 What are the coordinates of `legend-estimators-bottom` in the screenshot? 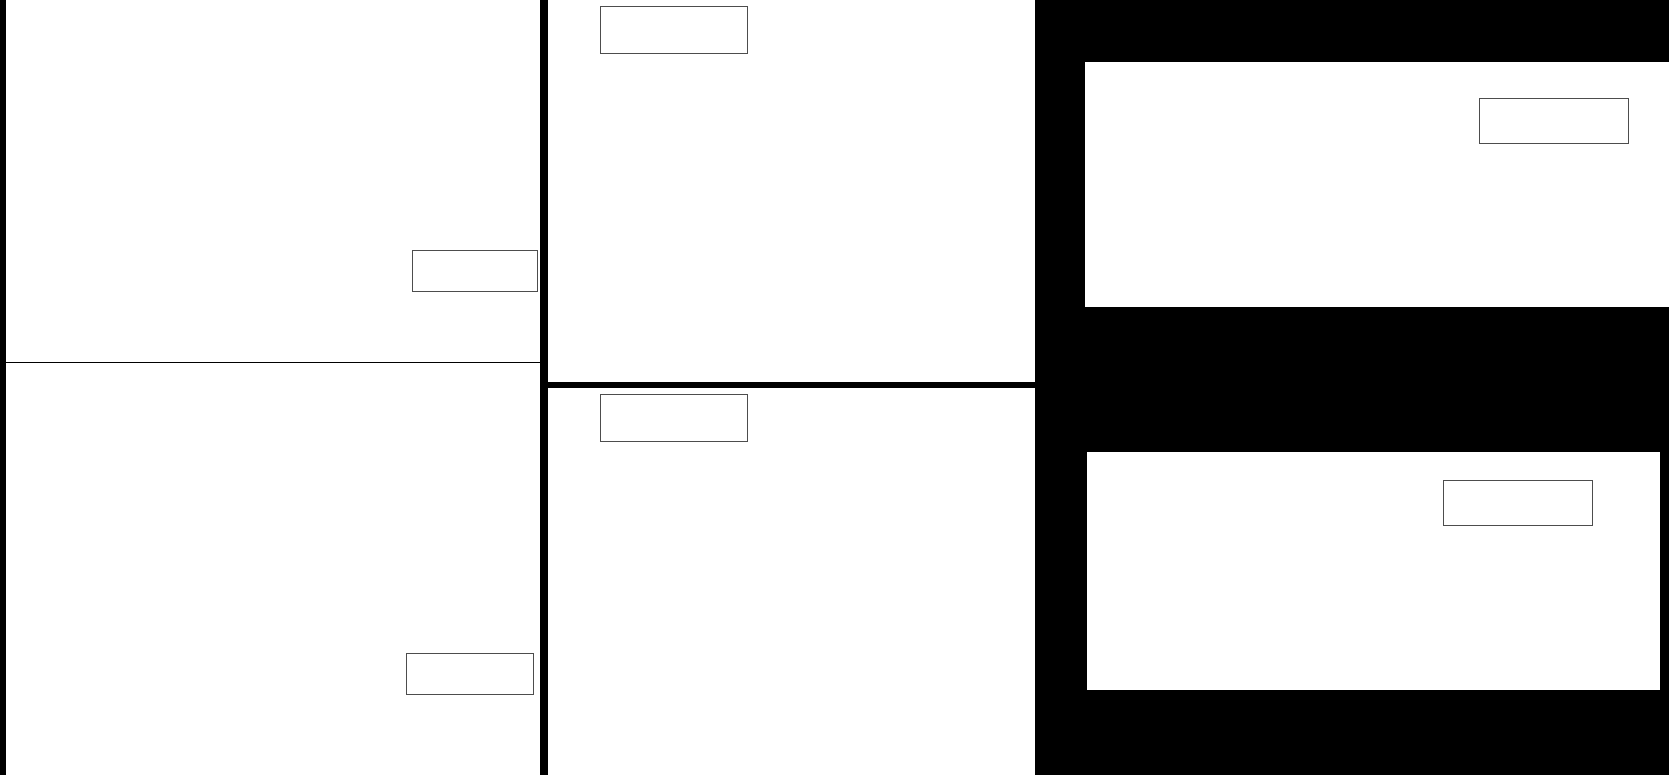 It's located at (674, 418).